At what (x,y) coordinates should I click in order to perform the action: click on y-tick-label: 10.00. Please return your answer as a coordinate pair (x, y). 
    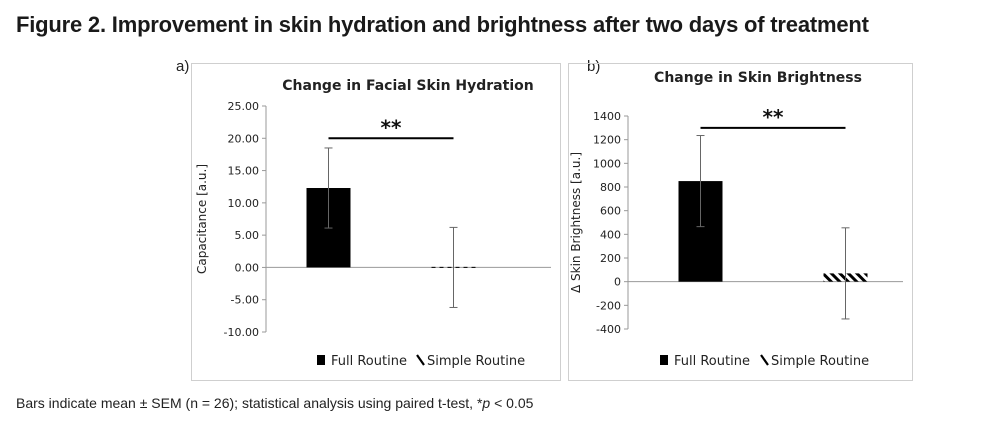
    Looking at the image, I should click on (244, 203).